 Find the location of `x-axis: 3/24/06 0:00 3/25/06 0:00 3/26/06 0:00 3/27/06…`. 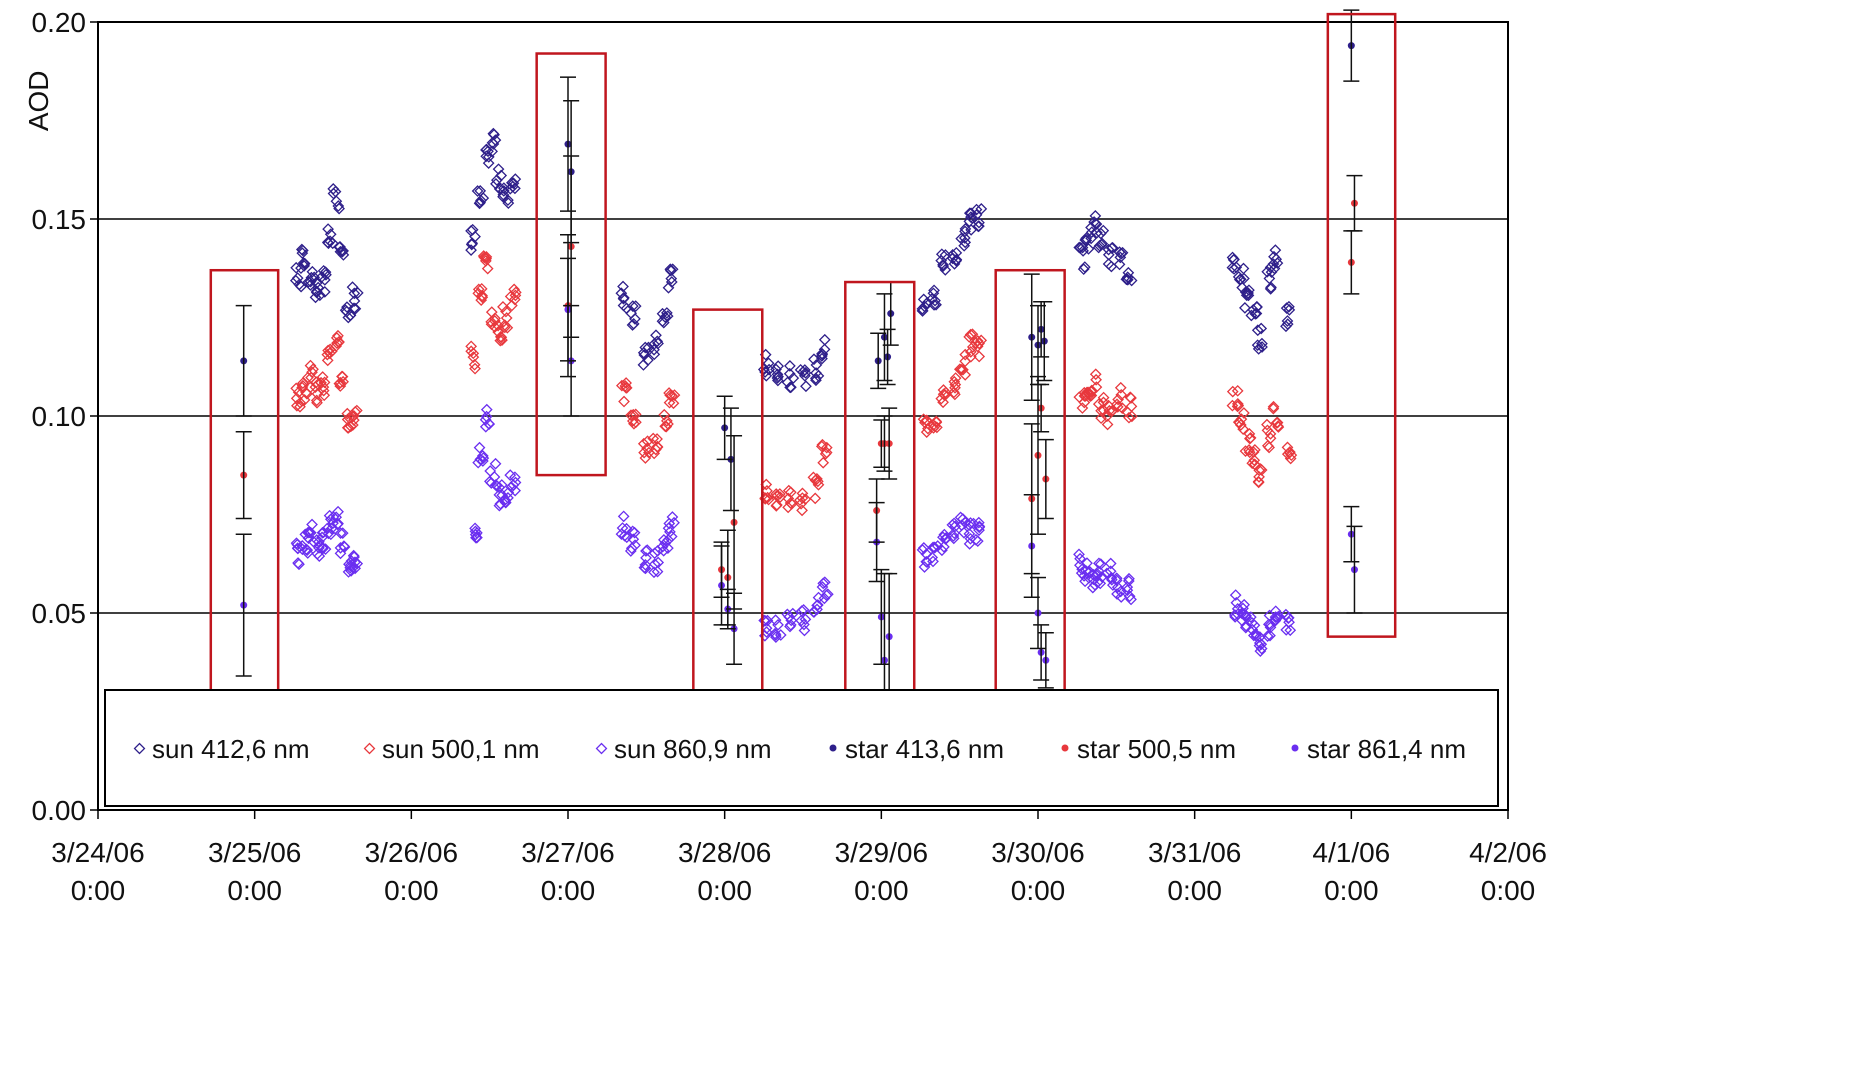

x-axis: 3/24/06 0:00 3/25/06 0:00 3/26/06 0:00 3/27/06… is located at coordinates (799, 858).